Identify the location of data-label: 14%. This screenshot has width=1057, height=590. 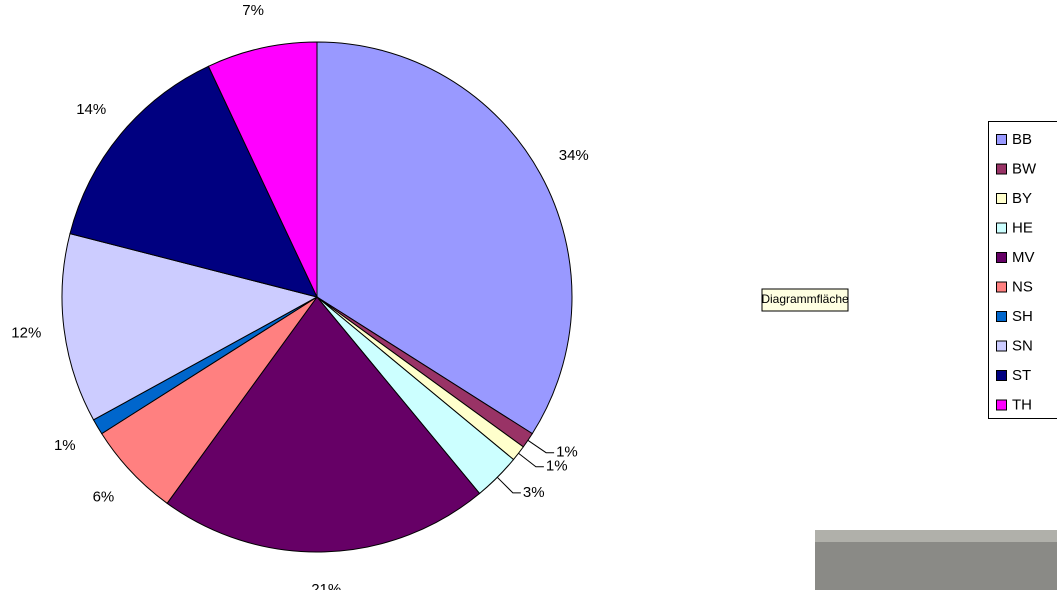
(91, 109).